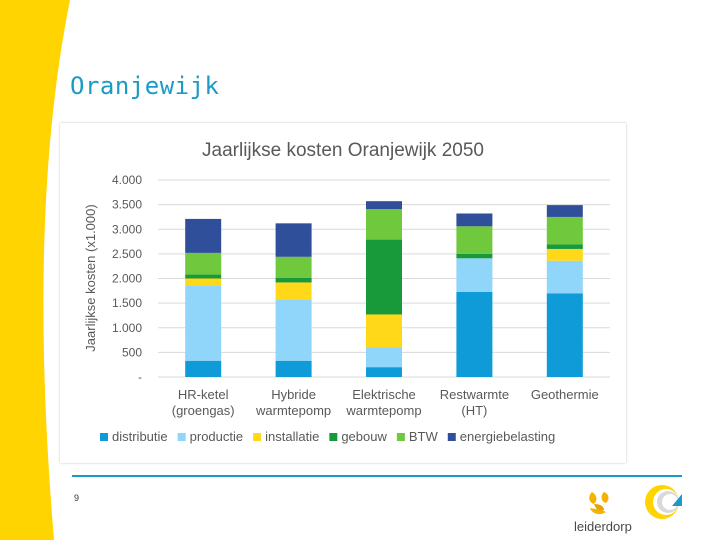  Describe the element at coordinates (292, 436) in the screenshot. I see `legend-label-installatie: installatie` at that location.